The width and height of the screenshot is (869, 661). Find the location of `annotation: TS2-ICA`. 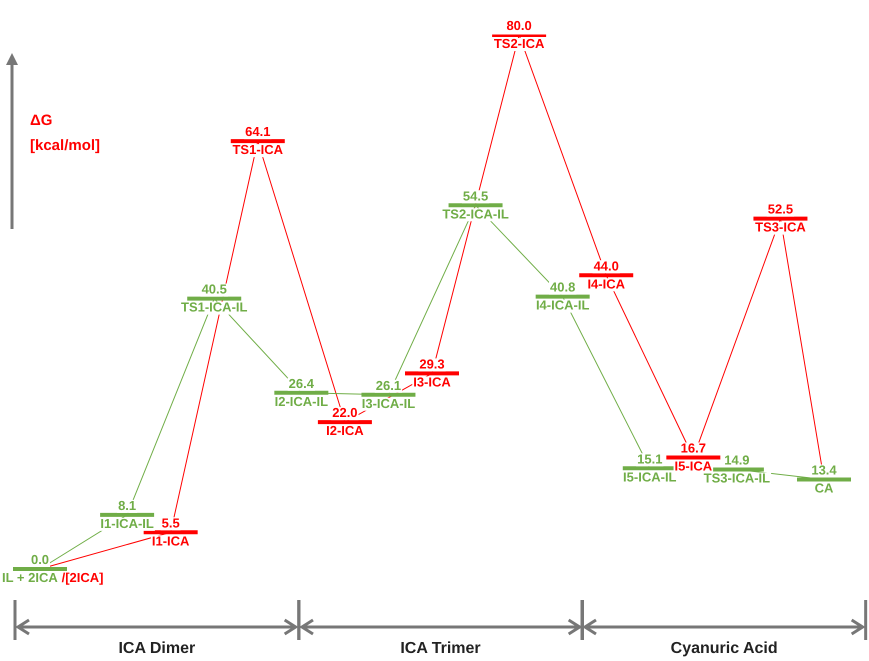

annotation: TS2-ICA is located at coordinates (519, 44).